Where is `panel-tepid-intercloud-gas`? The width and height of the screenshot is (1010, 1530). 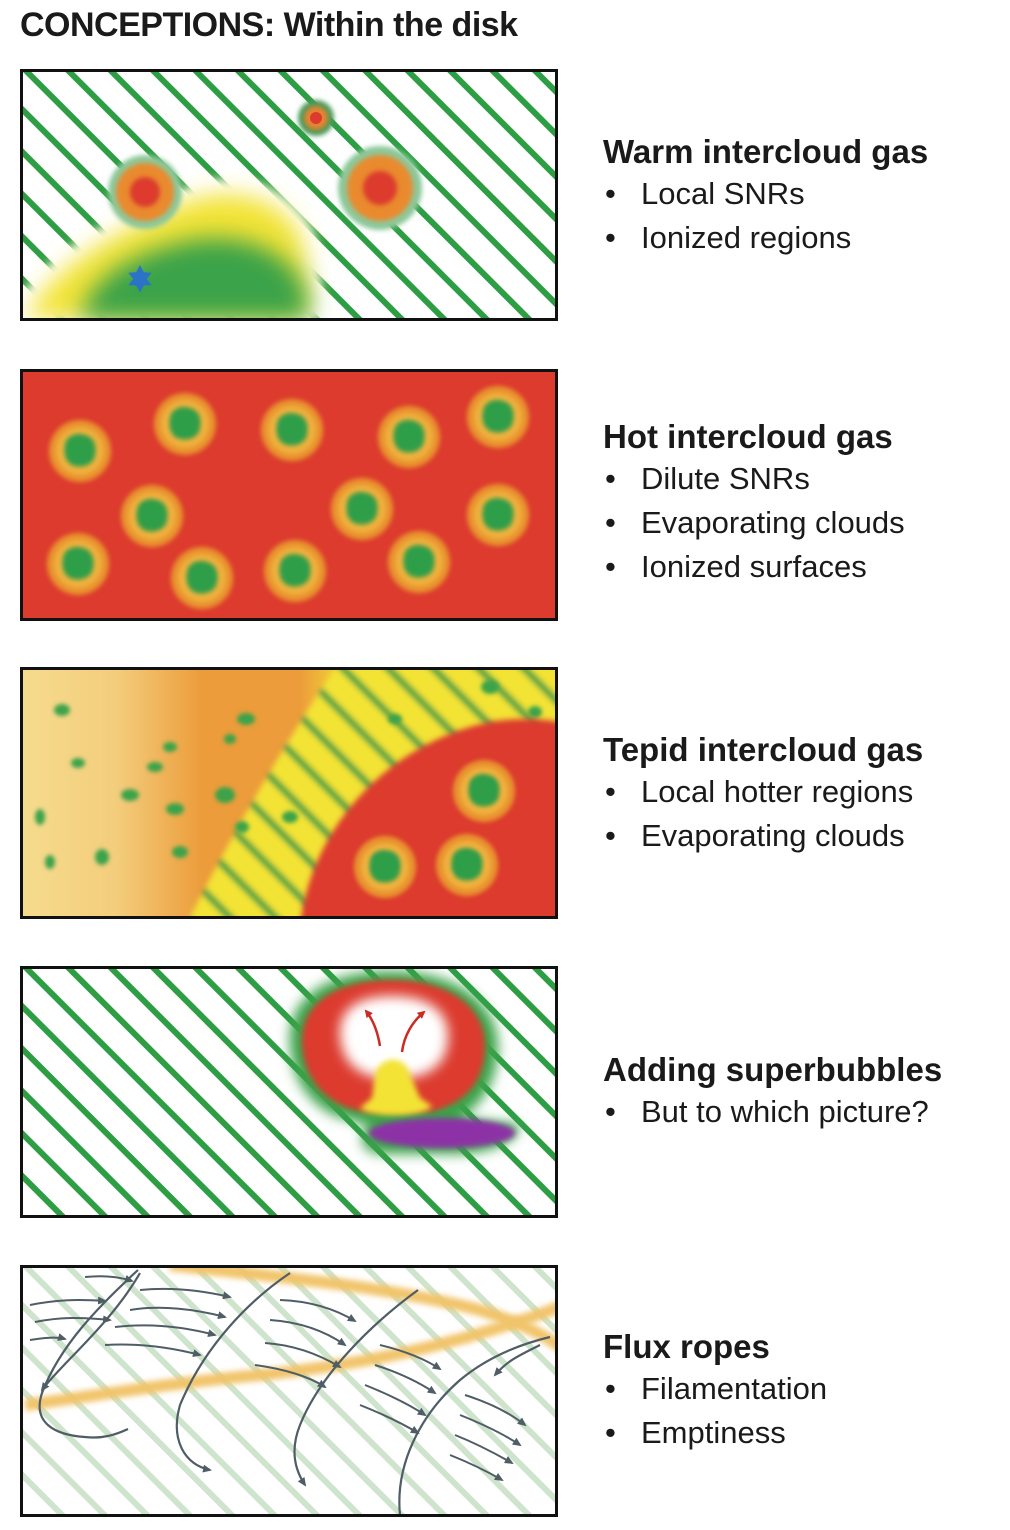 panel-tepid-intercloud-gas is located at coordinates (289, 793).